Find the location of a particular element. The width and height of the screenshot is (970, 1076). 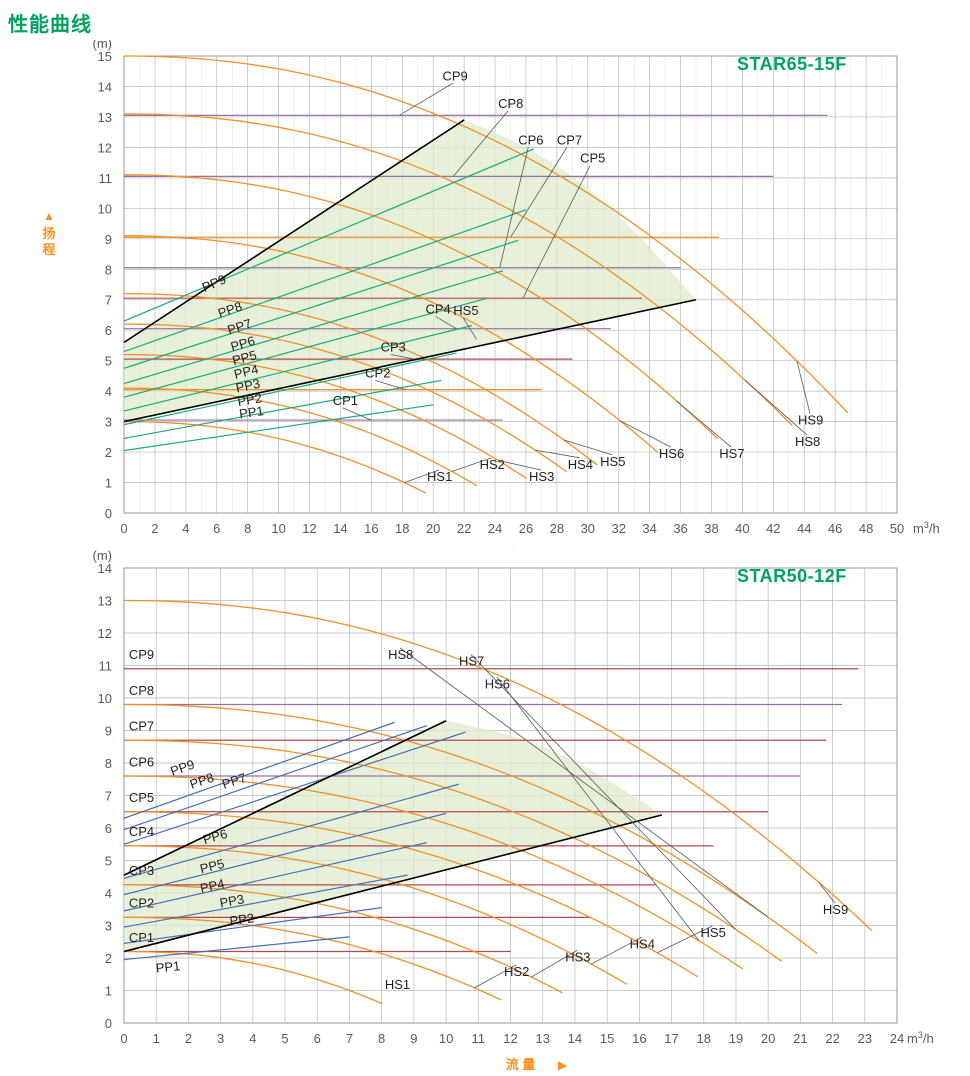

y-tick-label: 6 is located at coordinates (108, 330).